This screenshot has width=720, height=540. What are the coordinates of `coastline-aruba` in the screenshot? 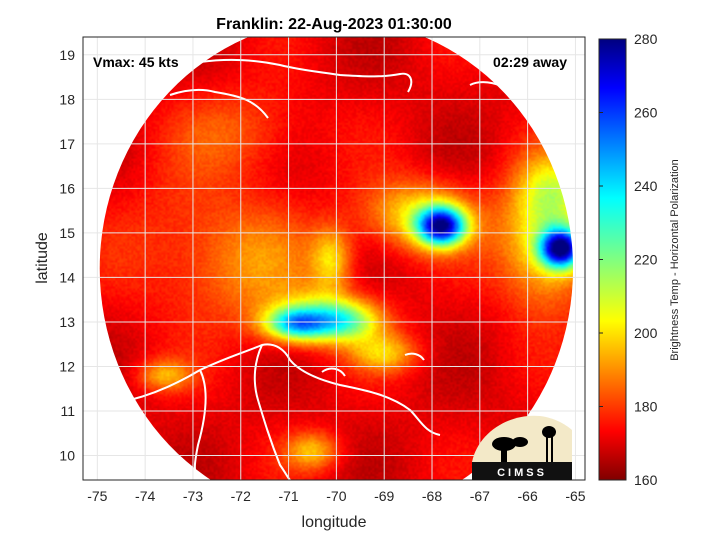 It's located at (333, 372).